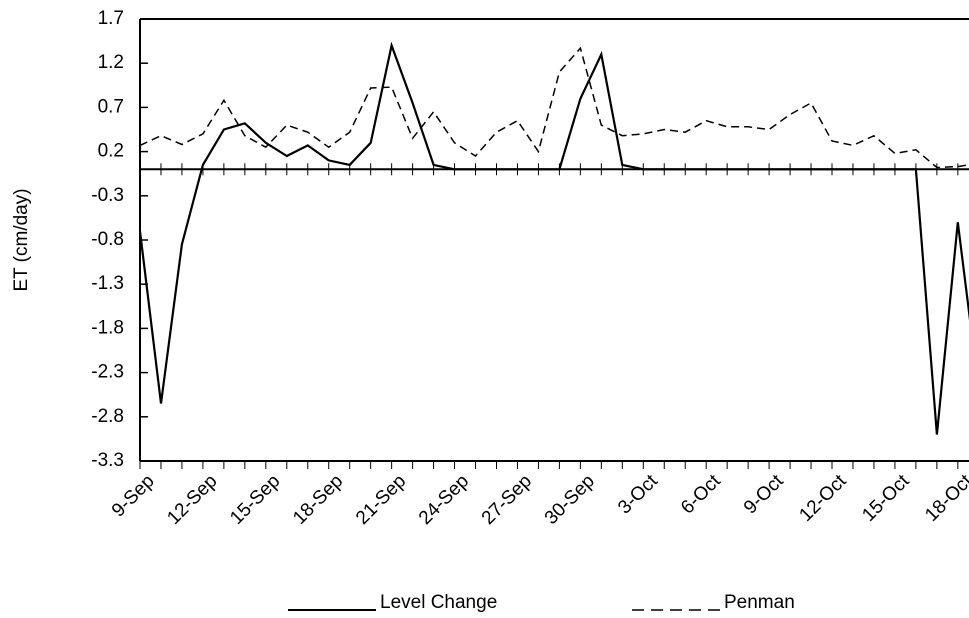  What do you see at coordinates (133, 496) in the screenshot?
I see `x-tick-label: 9-Sep` at bounding box center [133, 496].